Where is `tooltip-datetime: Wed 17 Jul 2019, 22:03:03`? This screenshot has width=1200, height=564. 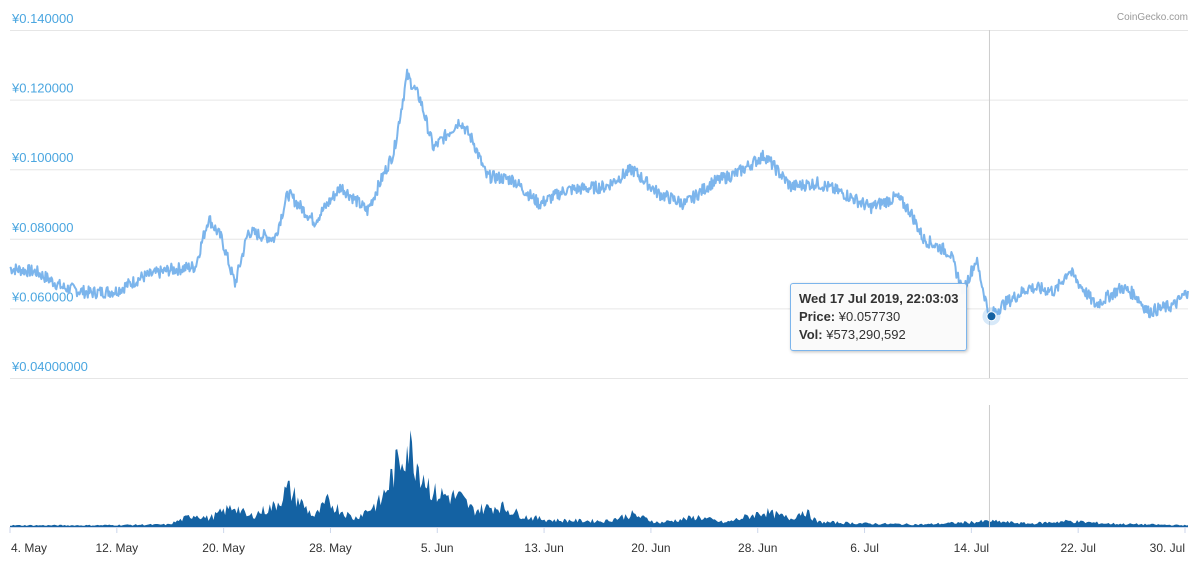
tooltip-datetime: Wed 17 Jul 2019, 22:03:03 is located at coordinates (879, 298).